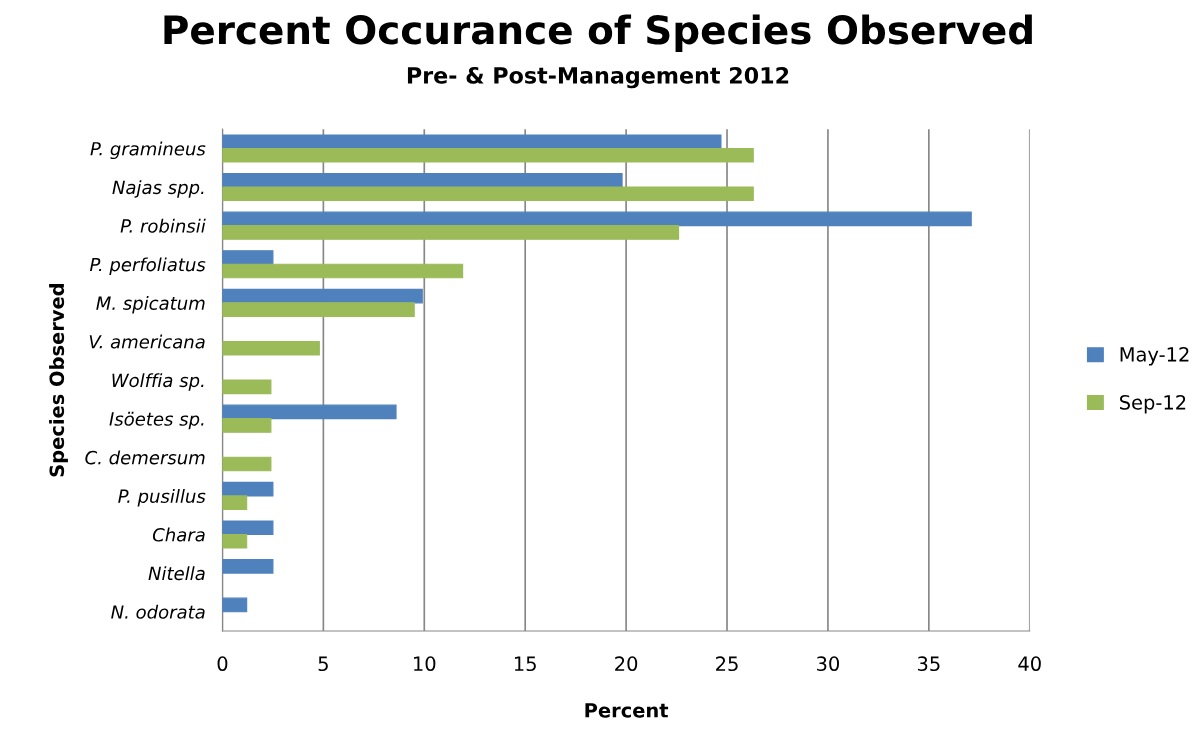 The image size is (1196, 738). Describe the element at coordinates (828, 664) in the screenshot. I see `x-tick-label: 30` at that location.